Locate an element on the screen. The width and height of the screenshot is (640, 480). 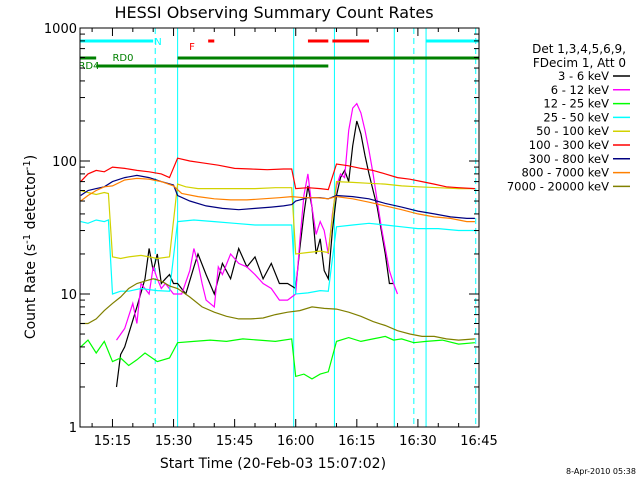
flag-label-rd4: RD4 is located at coordinates (88, 66).